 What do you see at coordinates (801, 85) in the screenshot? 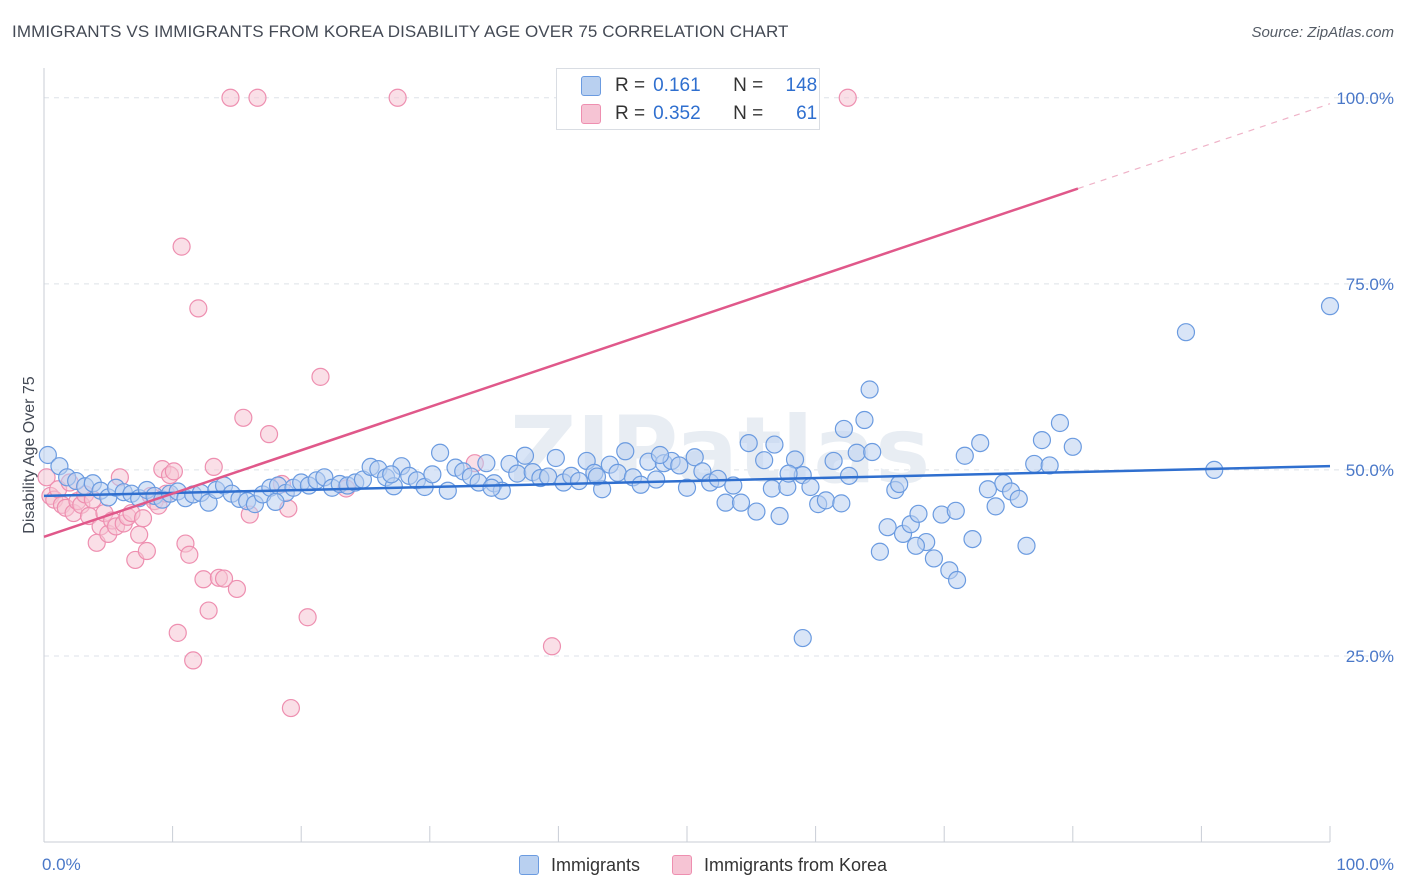
I see `legend-n-value: 148` at bounding box center [801, 85].